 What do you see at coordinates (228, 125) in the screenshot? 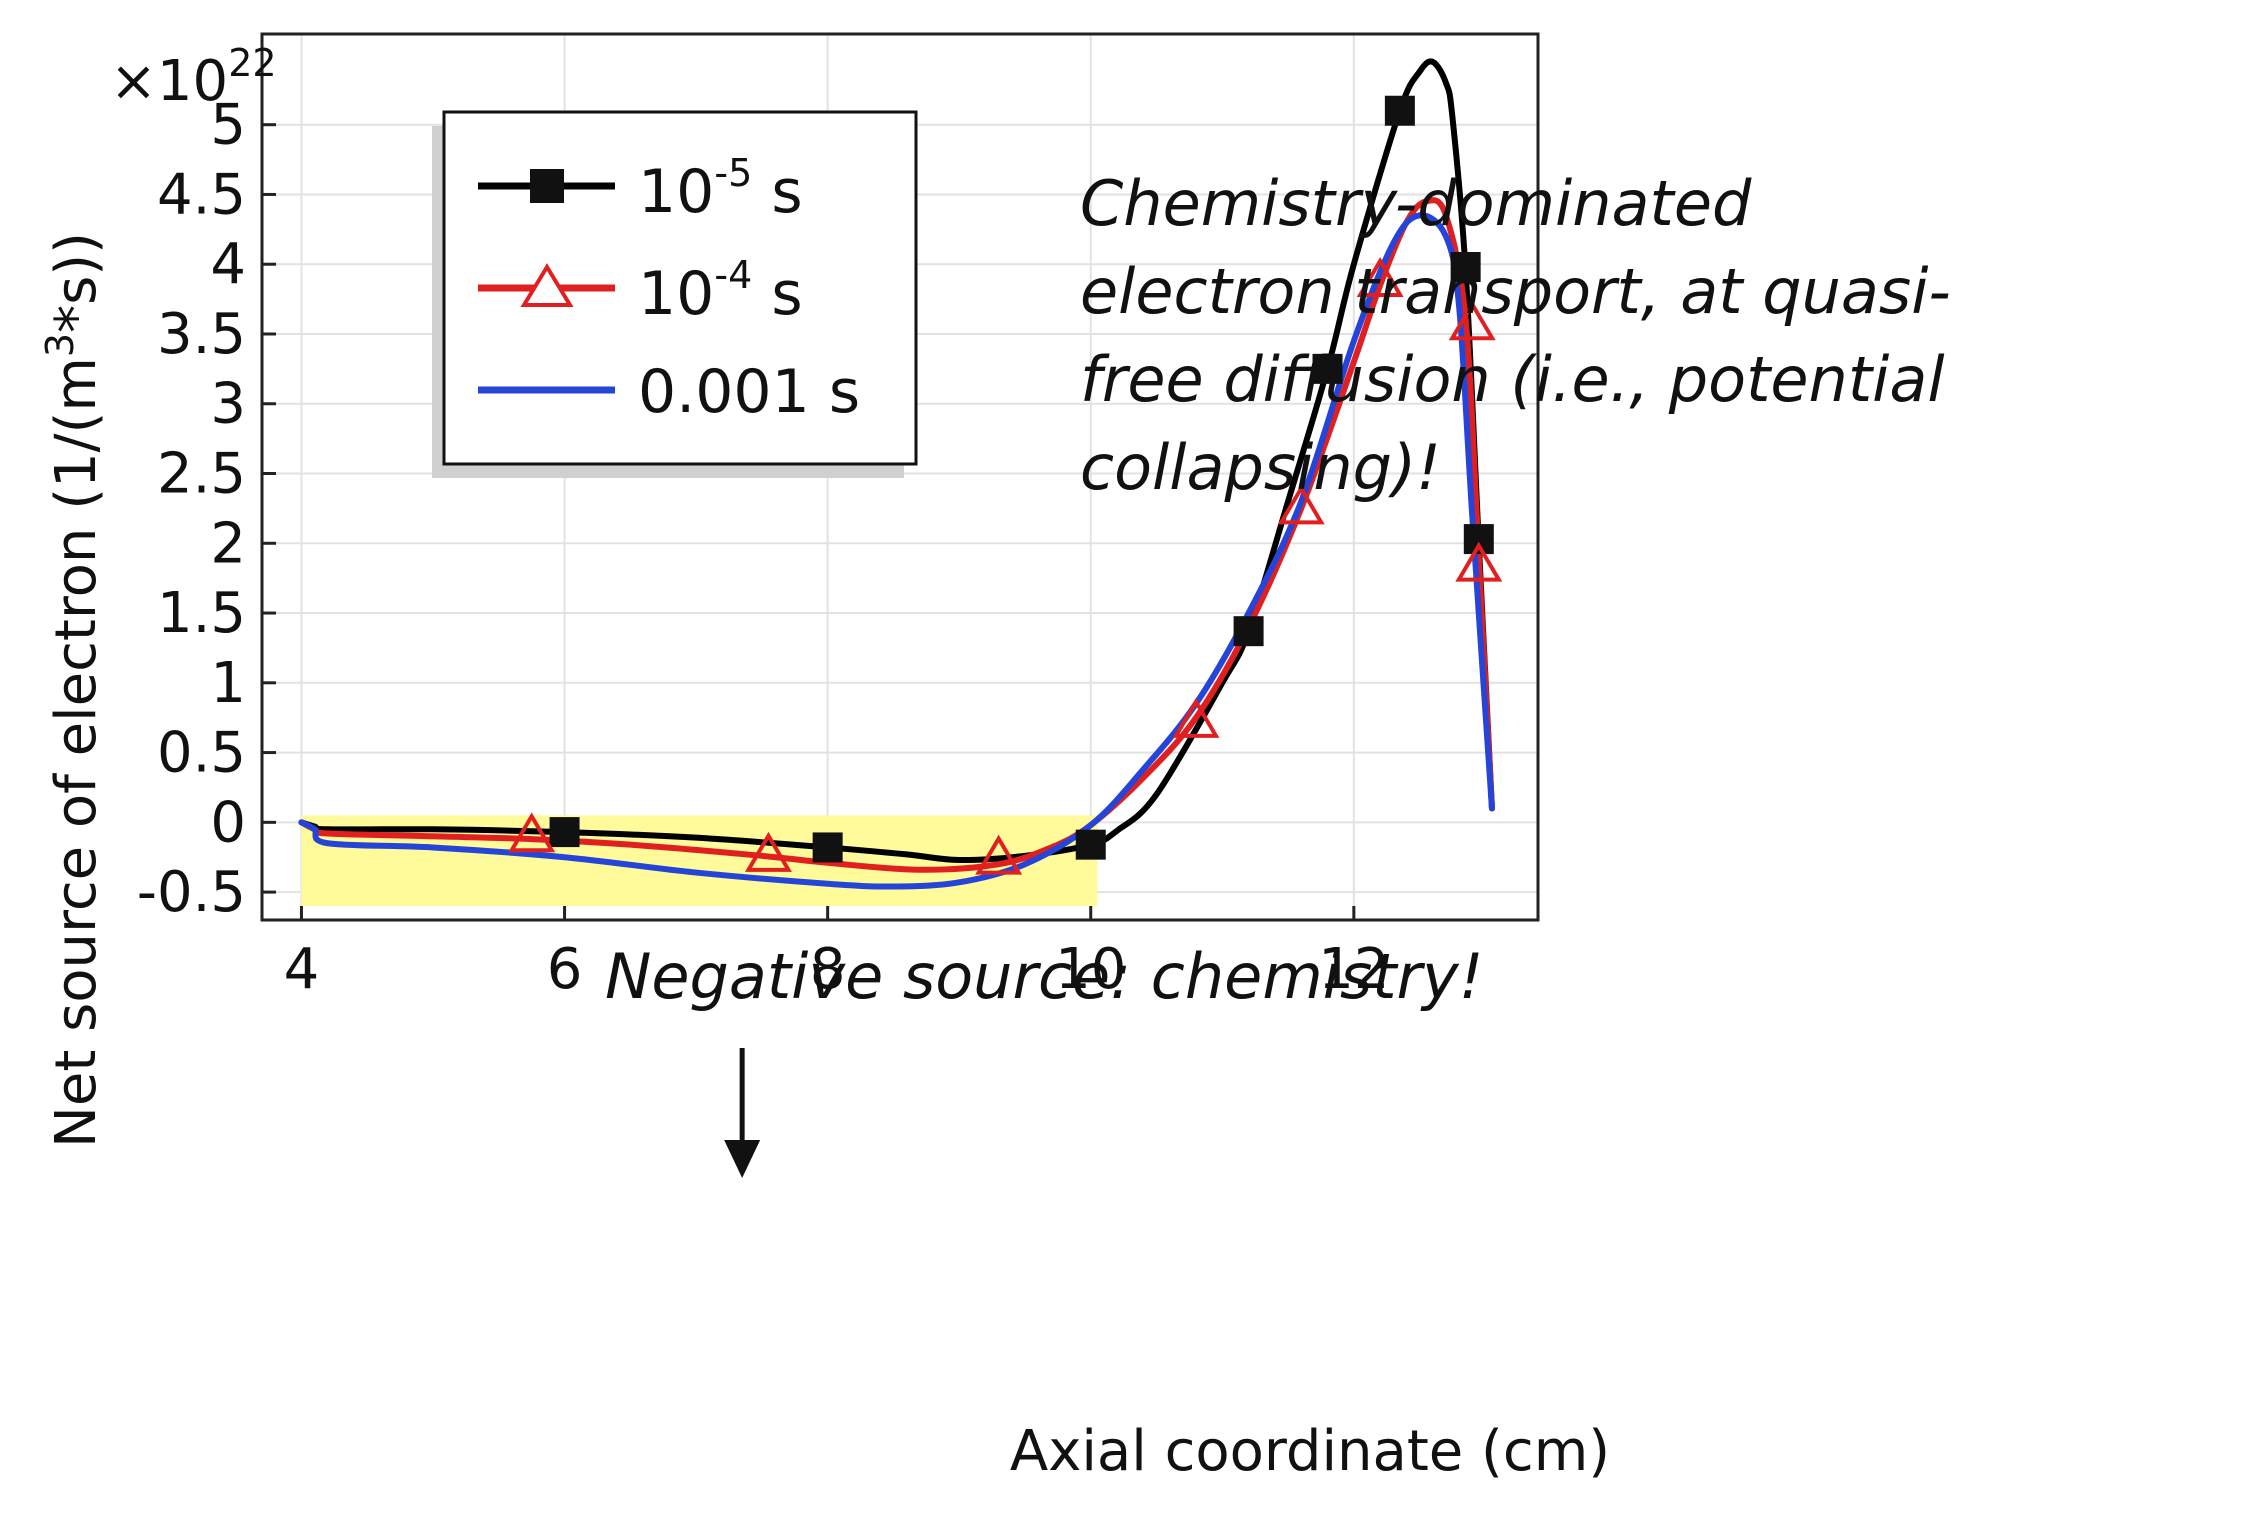
I see `y-tick-label: 5` at bounding box center [228, 125].